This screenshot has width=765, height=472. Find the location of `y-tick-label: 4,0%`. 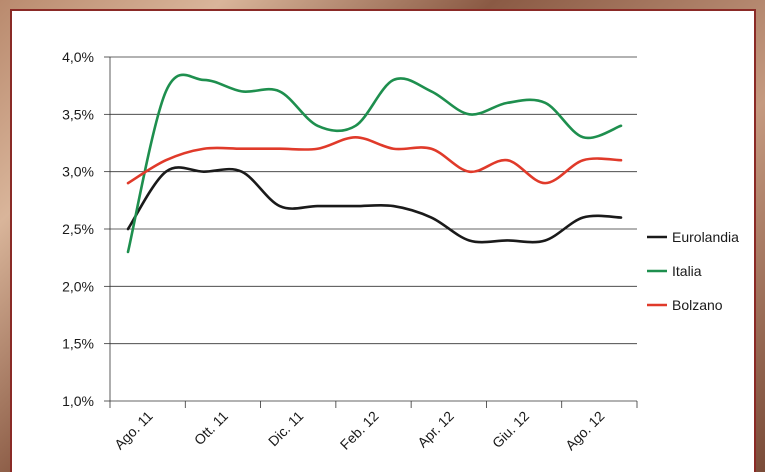

y-tick-label: 4,0% is located at coordinates (78, 57).